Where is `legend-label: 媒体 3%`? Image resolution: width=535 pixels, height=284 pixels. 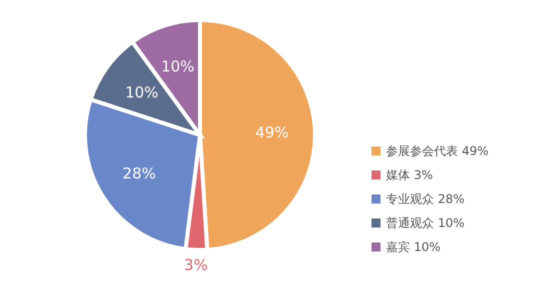 legend-label: 媒体 3% is located at coordinates (409, 175).